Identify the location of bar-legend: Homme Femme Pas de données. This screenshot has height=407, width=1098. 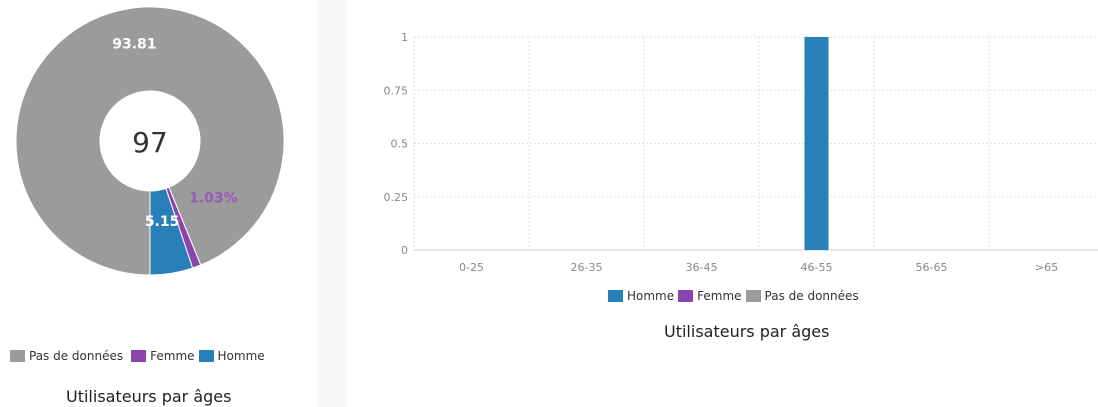
(735, 296).